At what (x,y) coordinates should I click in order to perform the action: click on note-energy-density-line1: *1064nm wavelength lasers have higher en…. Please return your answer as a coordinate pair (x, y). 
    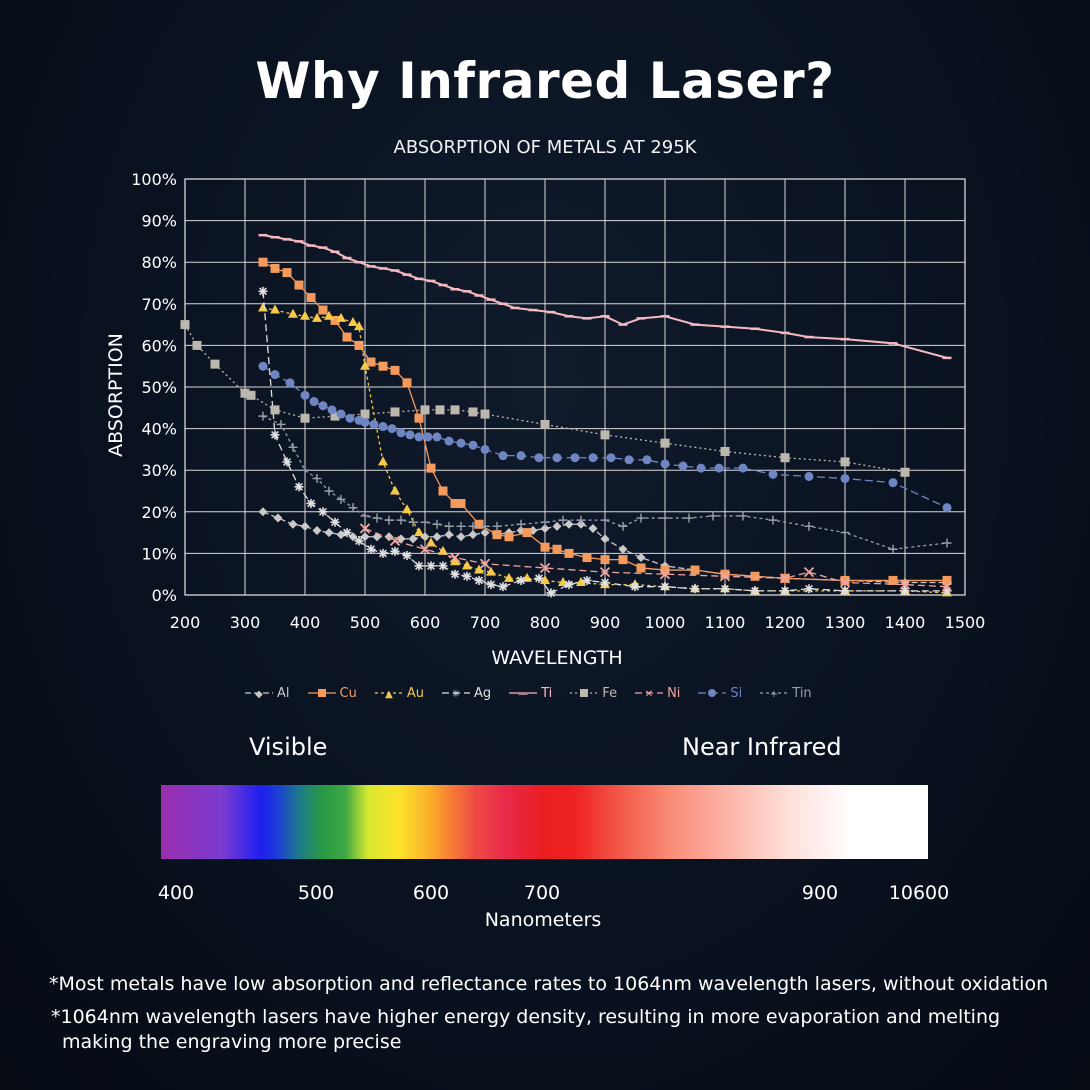
    Looking at the image, I should click on (526, 1017).